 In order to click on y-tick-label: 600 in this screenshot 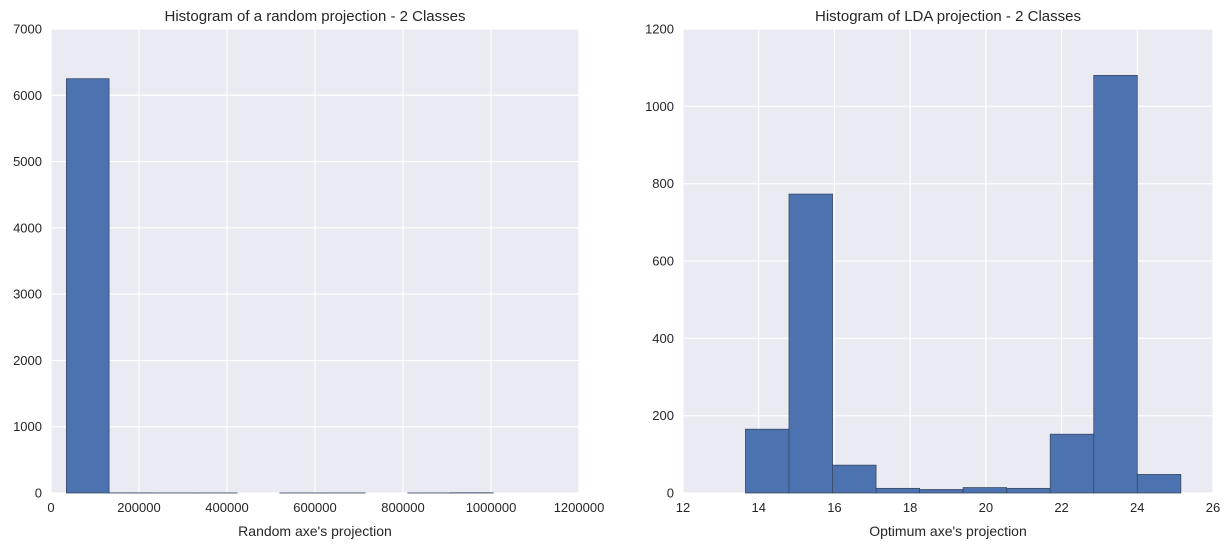, I will do `click(663, 261)`.